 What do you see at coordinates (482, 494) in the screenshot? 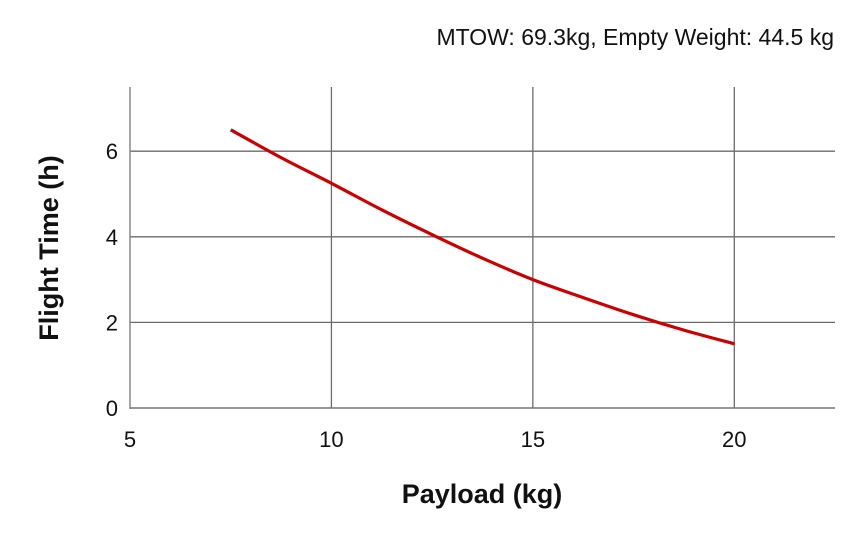
I see `x-axis-label: Payload (kg)` at bounding box center [482, 494].